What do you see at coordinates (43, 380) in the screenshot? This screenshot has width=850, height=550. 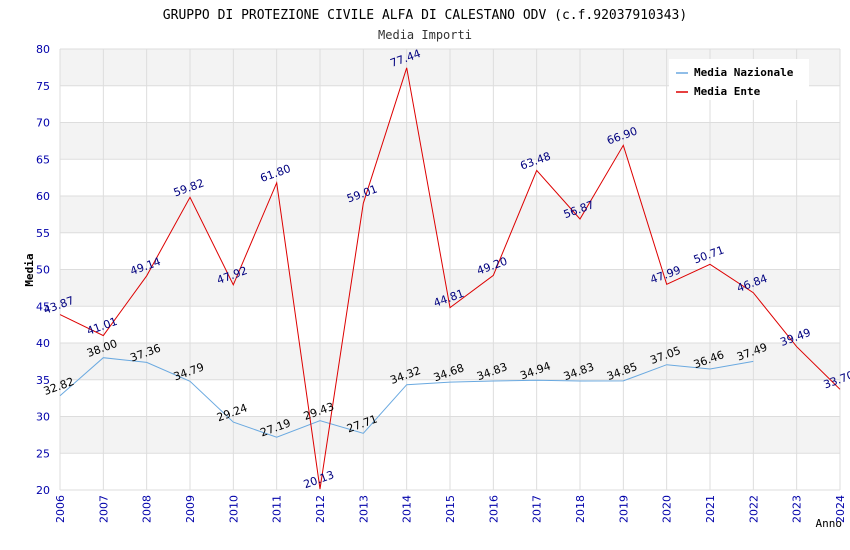 I see `y-tick-label: 35` at bounding box center [43, 380].